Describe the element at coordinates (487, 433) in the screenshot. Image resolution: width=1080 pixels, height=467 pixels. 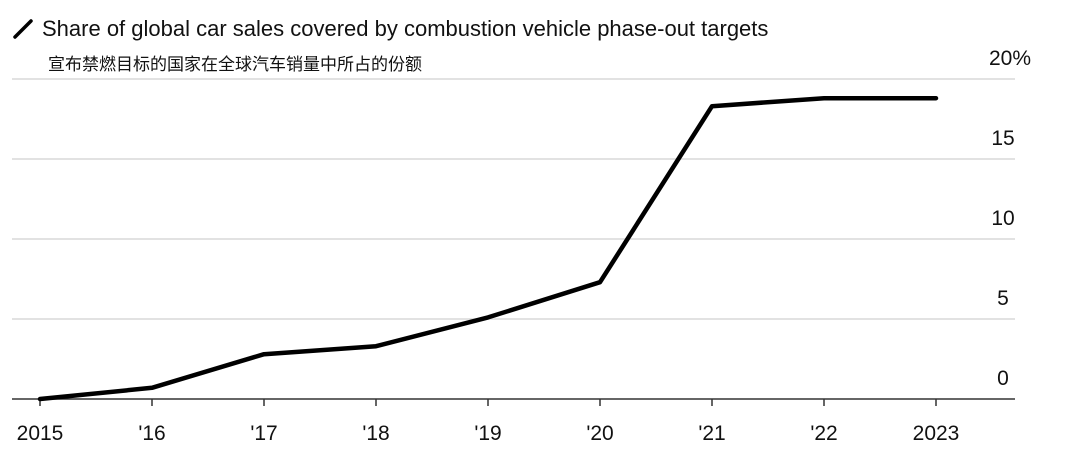
I see `x-tick-label: '19` at that location.